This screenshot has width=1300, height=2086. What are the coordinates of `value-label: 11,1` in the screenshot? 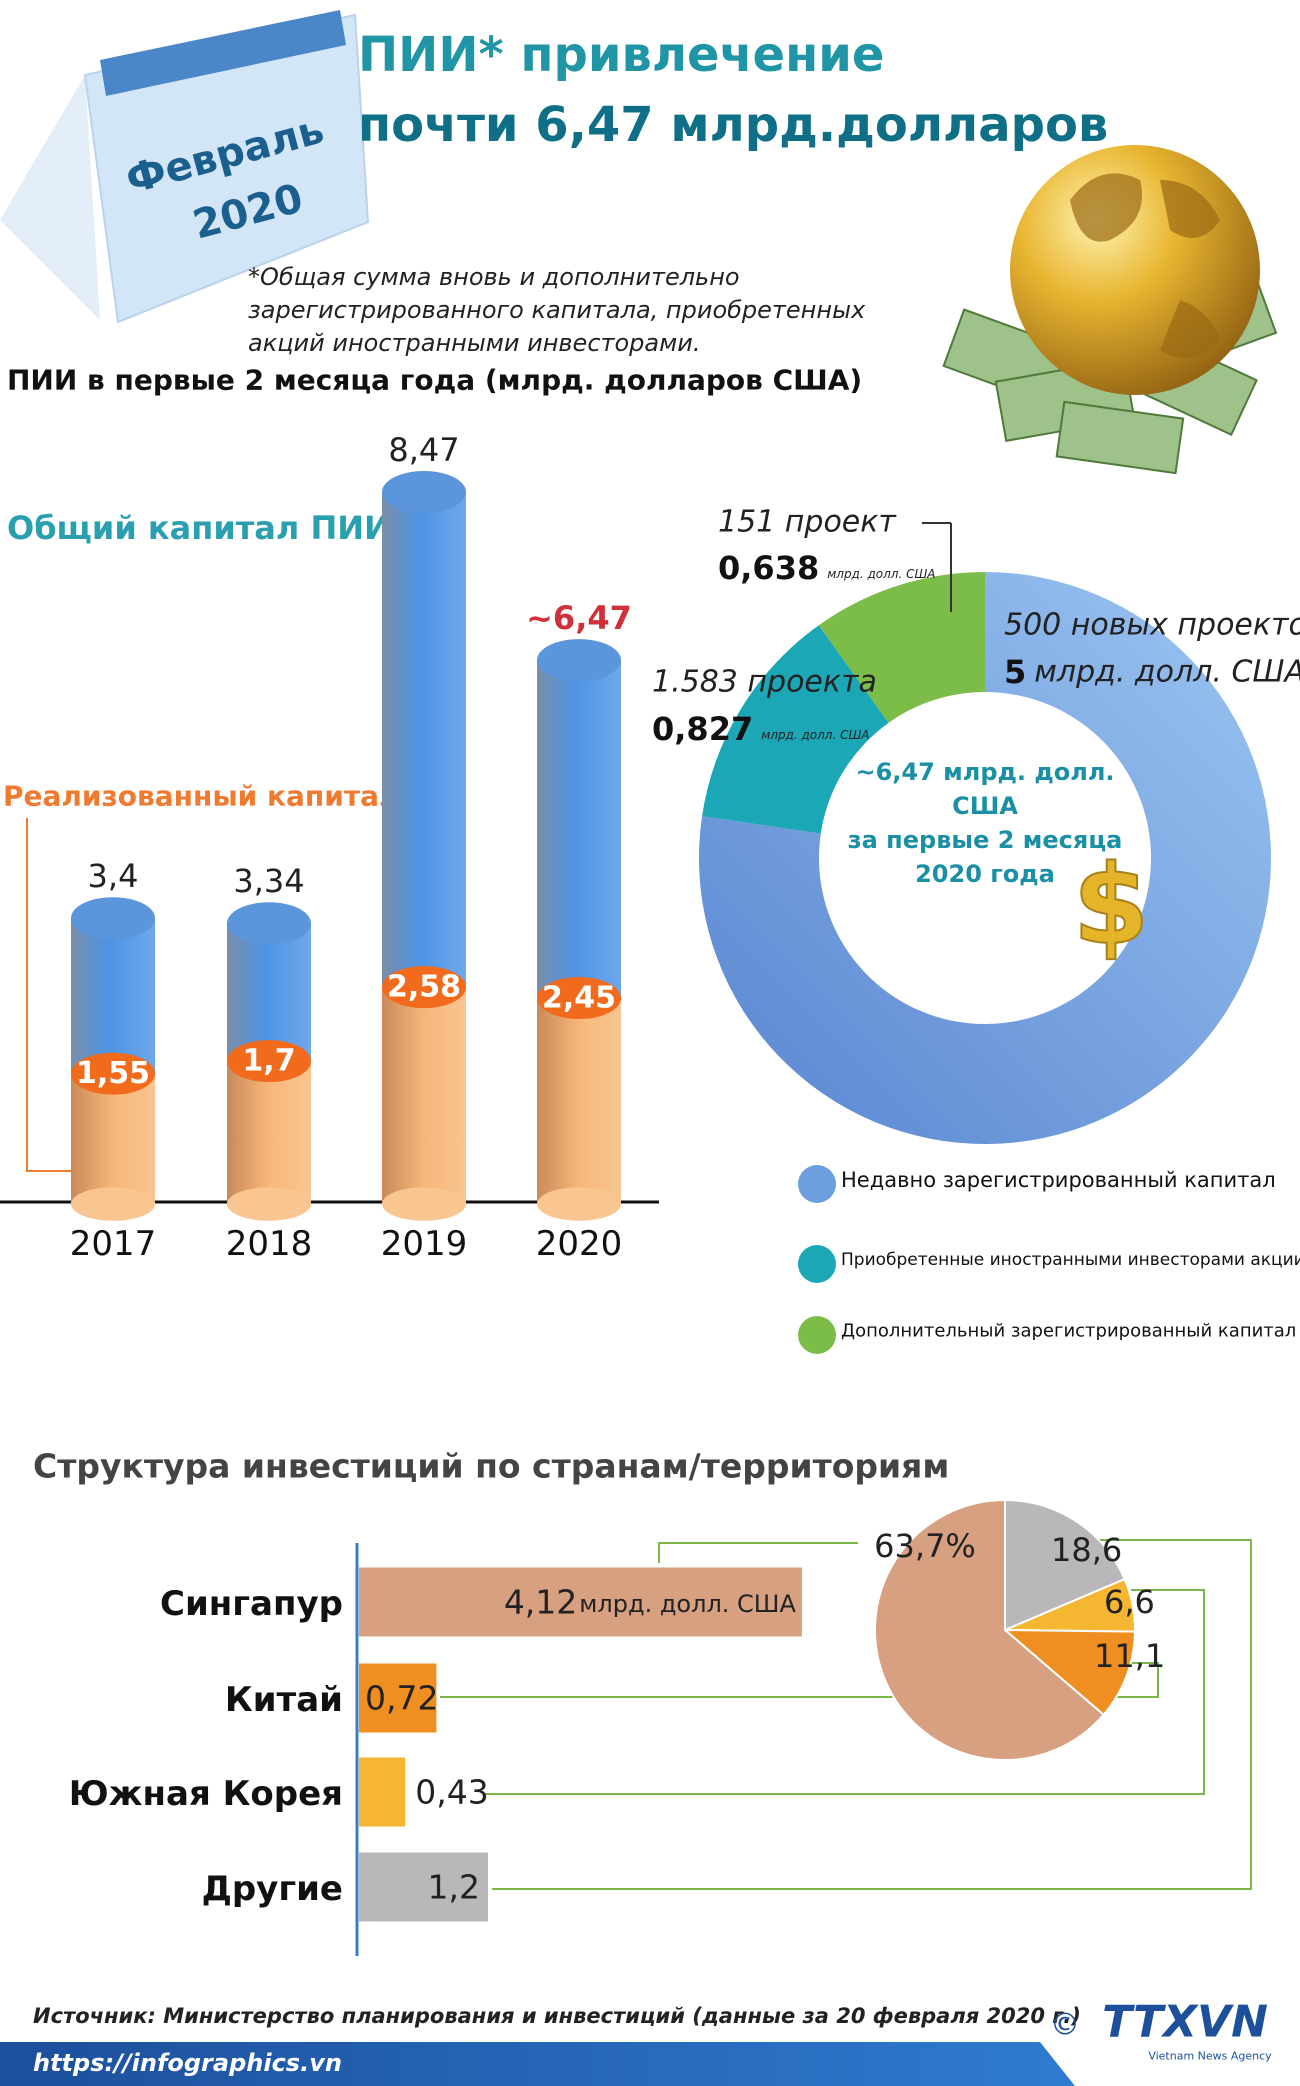 It's located at (1129, 1656).